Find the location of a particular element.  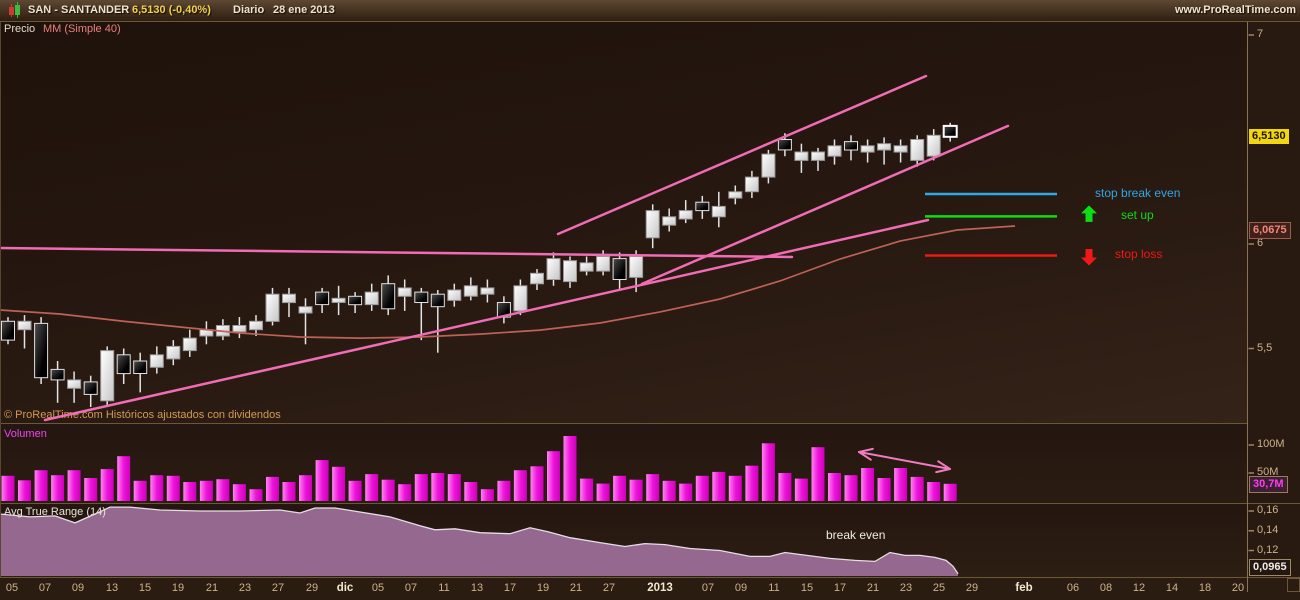

corner-resize-box is located at coordinates (1293, 585).